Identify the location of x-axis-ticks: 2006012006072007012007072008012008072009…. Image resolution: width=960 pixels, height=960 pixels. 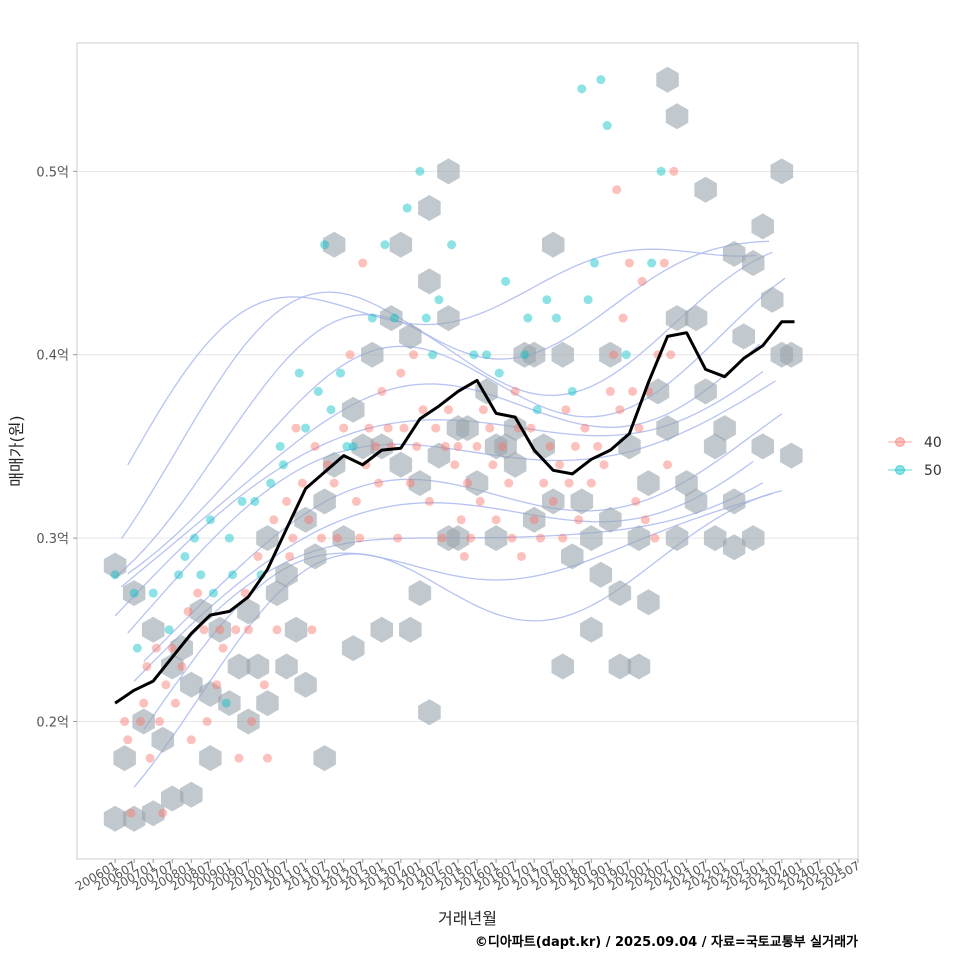
(468, 875).